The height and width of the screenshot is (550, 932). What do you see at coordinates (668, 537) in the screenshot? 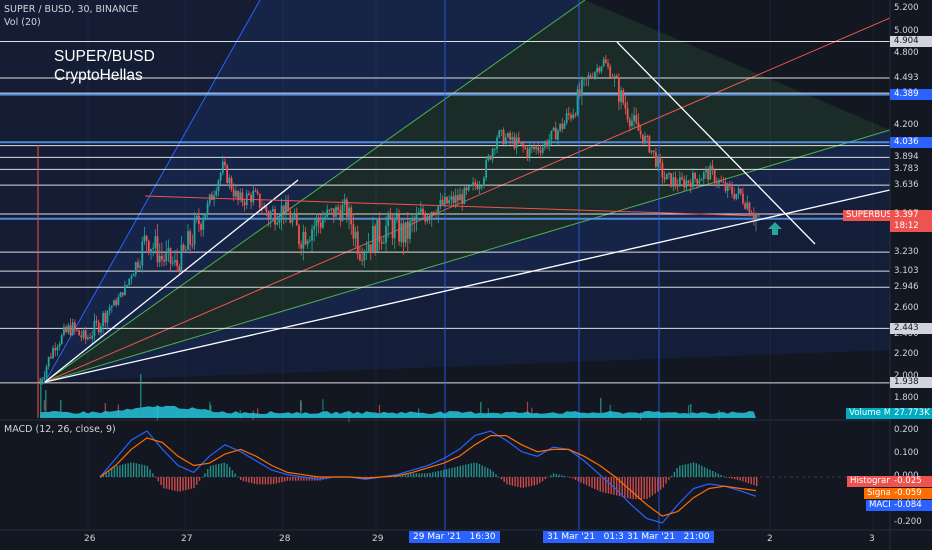
I see `time-marker-label: 31 Mar '21 21:00` at bounding box center [668, 537].